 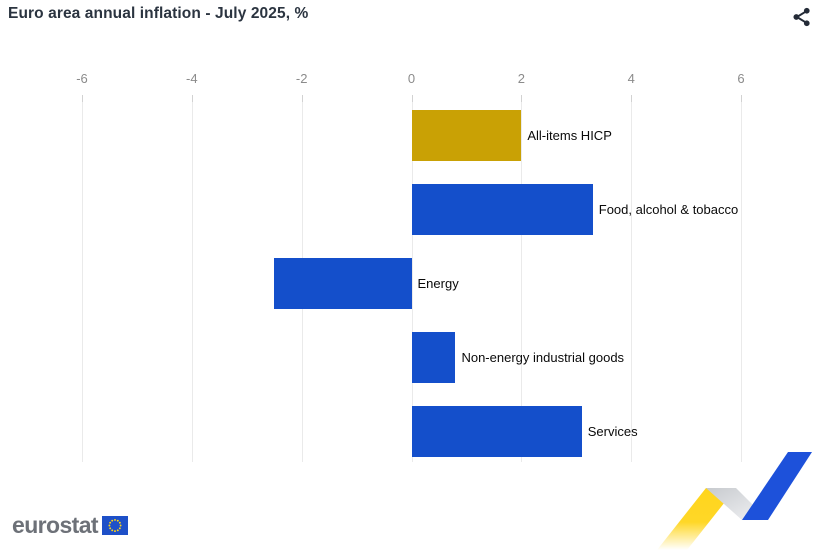 What do you see at coordinates (343, 283) in the screenshot?
I see `bar-energy` at bounding box center [343, 283].